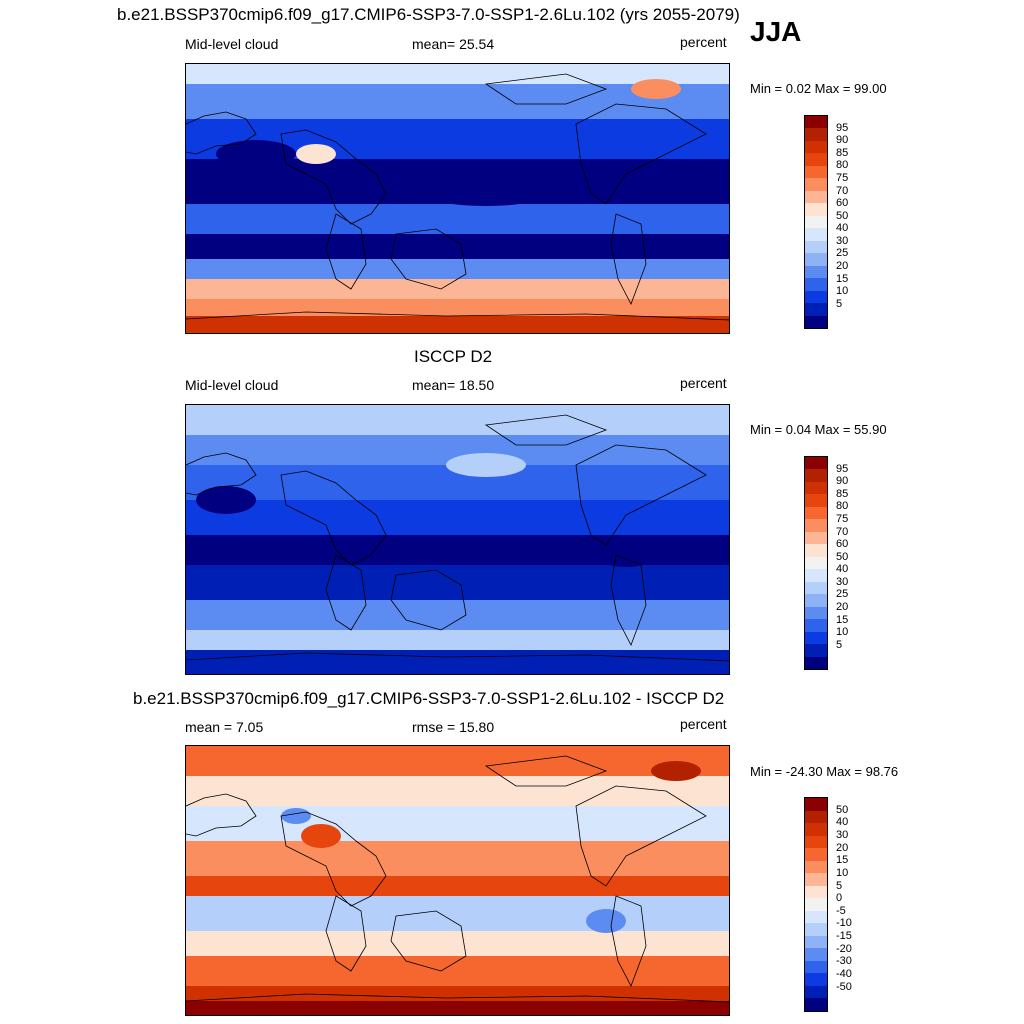  I want to click on panel2-mean-label: mean= 18.50, so click(453, 385).